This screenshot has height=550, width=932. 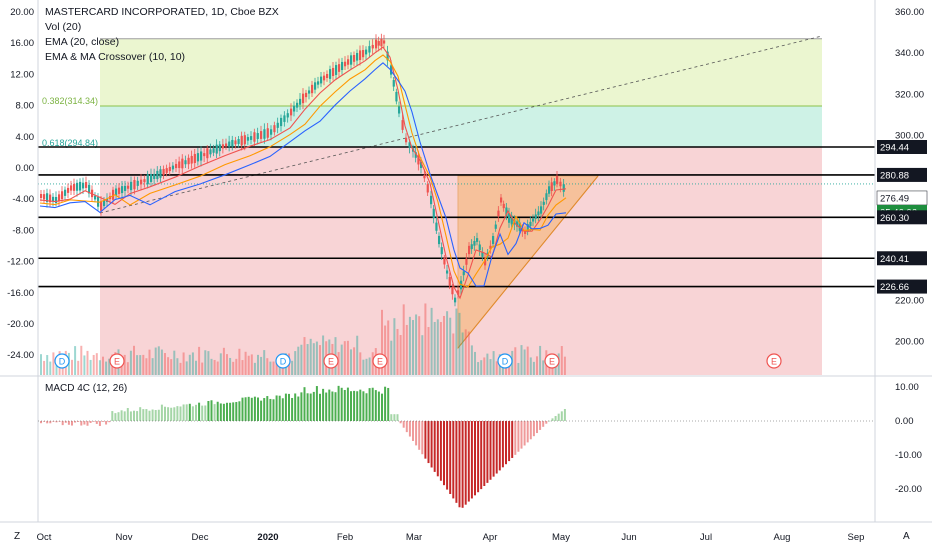 I want to click on timezone-button: Z, so click(x=17, y=536).